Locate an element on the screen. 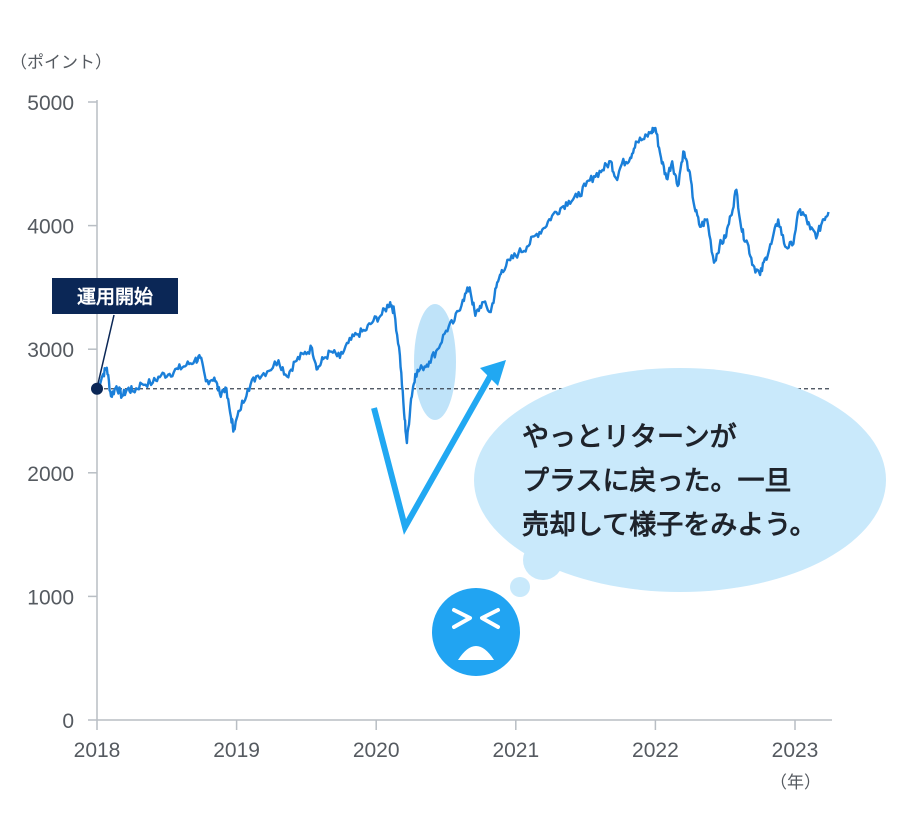  y-tick-label: 2000 is located at coordinates (50, 474).